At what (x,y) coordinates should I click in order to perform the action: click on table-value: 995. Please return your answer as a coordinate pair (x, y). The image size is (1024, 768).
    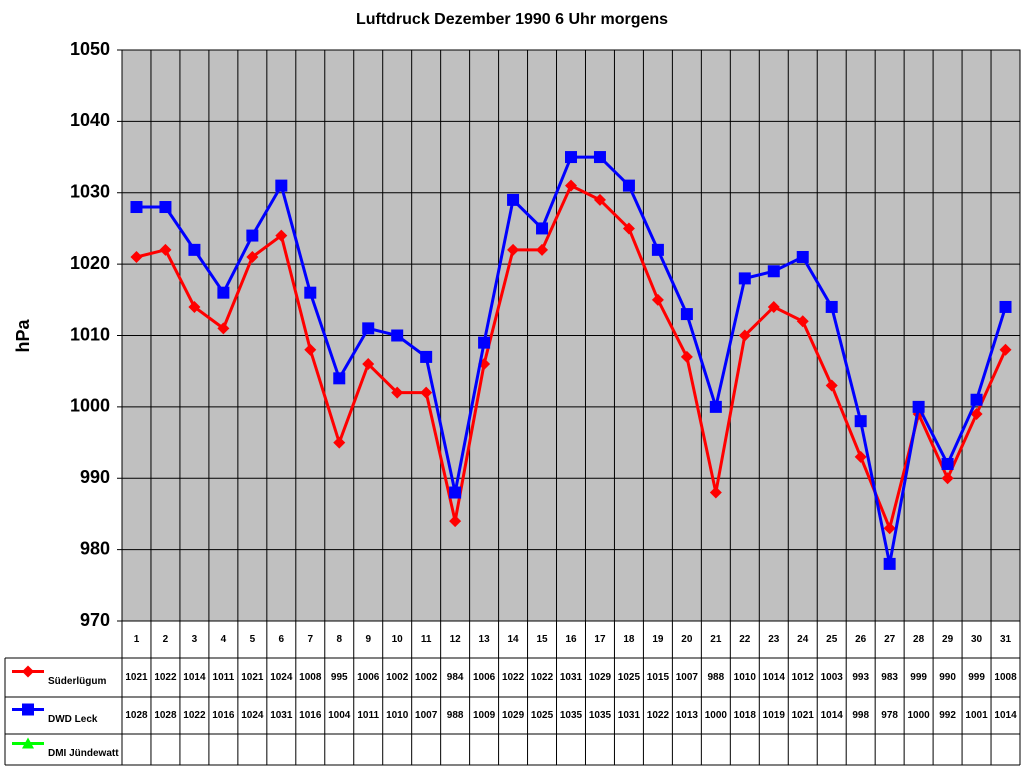
    Looking at the image, I should click on (339, 677).